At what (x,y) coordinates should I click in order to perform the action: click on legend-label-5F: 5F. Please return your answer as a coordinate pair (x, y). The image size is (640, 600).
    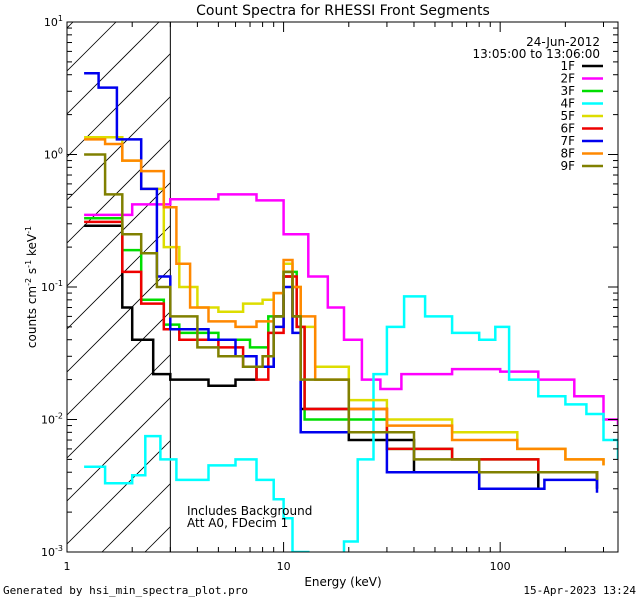
    Looking at the image, I should click on (567, 116).